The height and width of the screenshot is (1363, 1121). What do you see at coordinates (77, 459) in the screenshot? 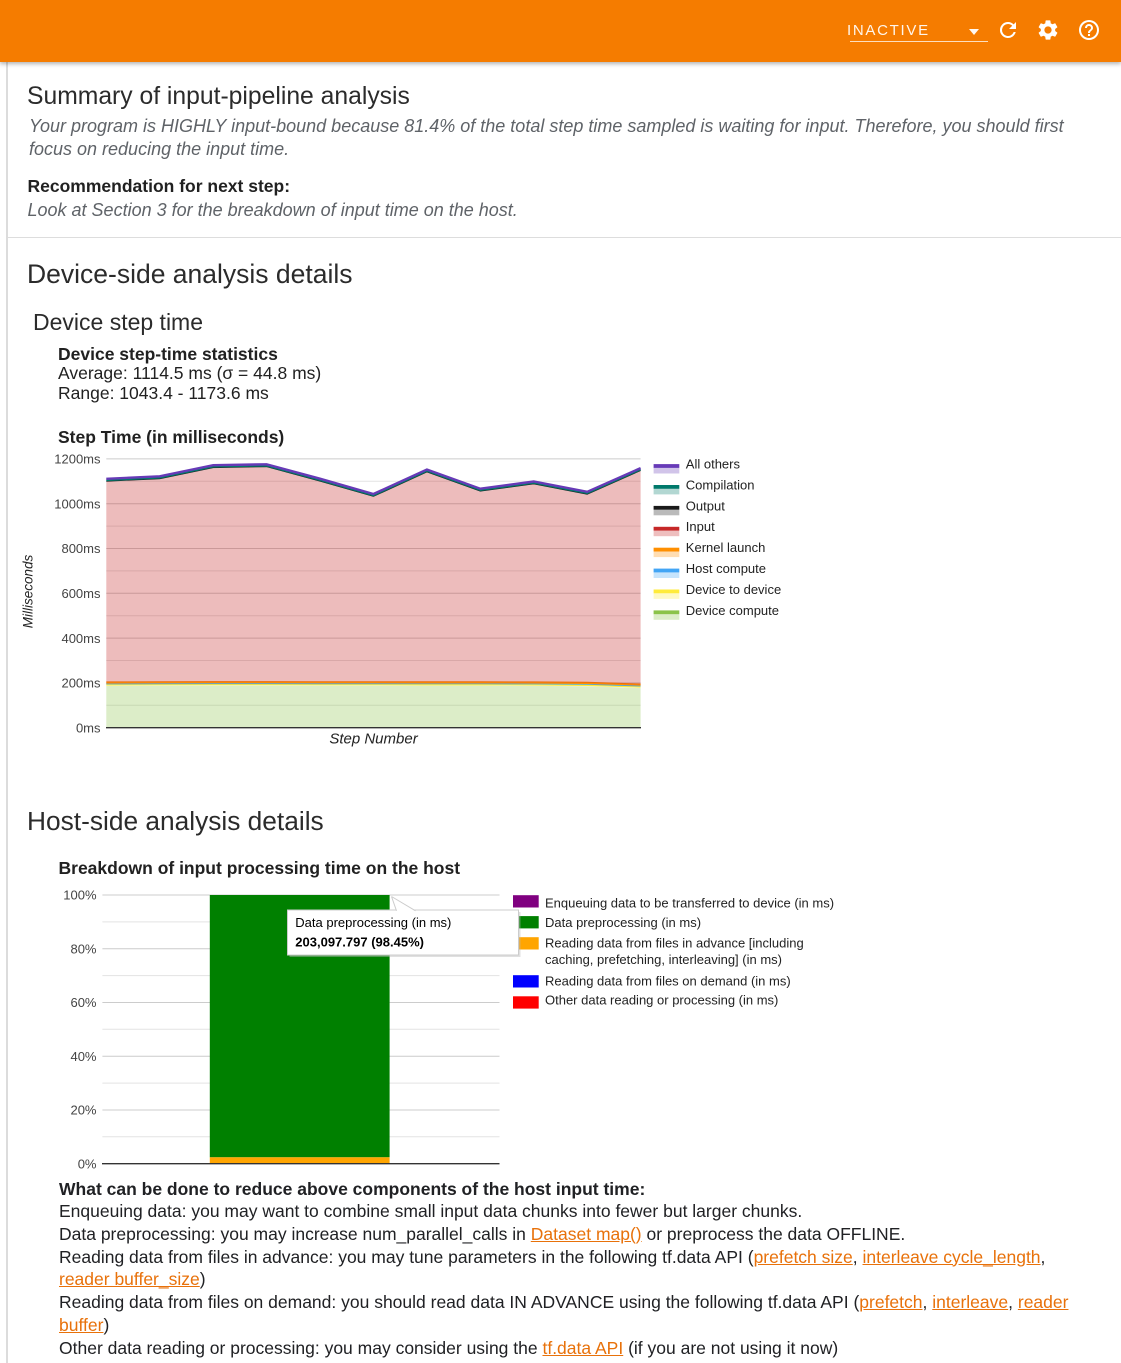
I see `svg-text: 1200ms` at bounding box center [77, 459].